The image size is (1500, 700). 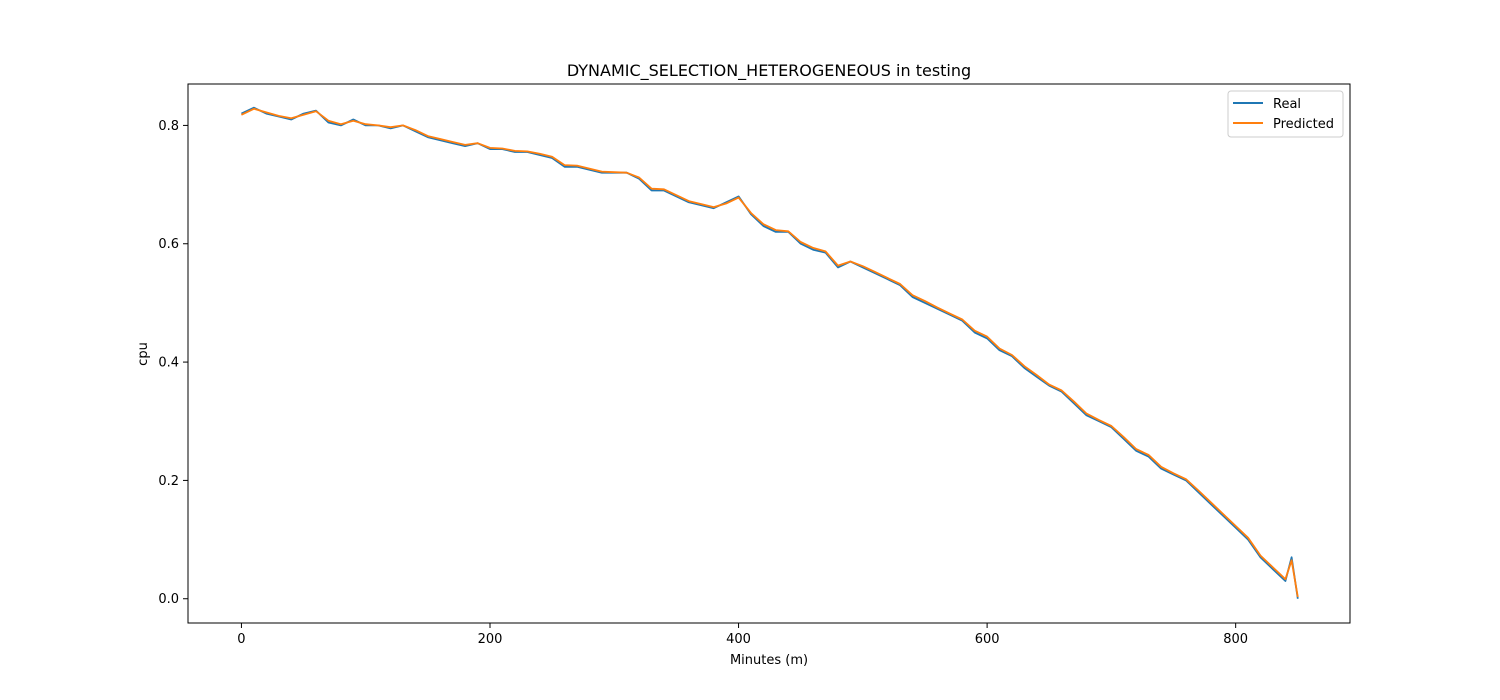 What do you see at coordinates (987, 639) in the screenshot?
I see `x-tick-label: 600` at bounding box center [987, 639].